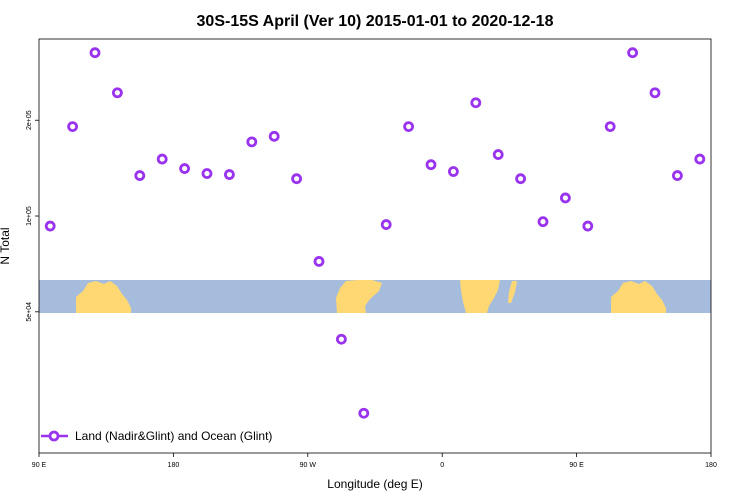 The height and width of the screenshot is (500, 750). I want to click on legend-label: Land (Nadir&Glint) and Ocean (Glint), so click(173, 436).